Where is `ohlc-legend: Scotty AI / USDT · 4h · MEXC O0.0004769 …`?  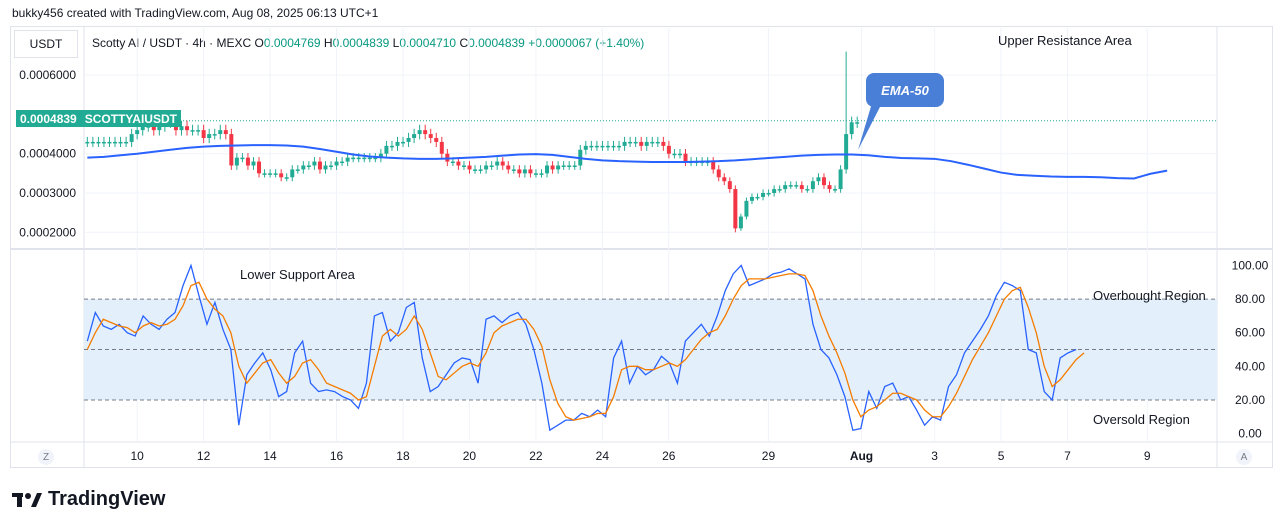 ohlc-legend: Scotty AI / USDT · 4h · MEXC O0.0004769 … is located at coordinates (368, 43).